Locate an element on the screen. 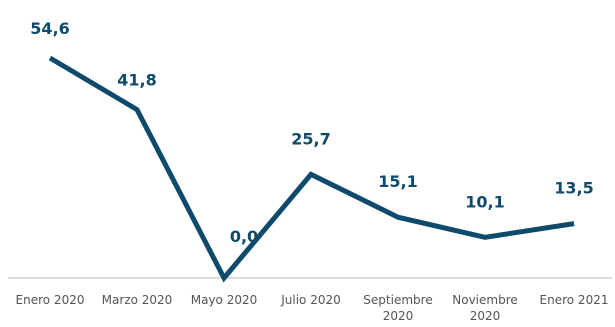 This screenshot has width=615, height=327. x-tick-label-line: Julio 2020 is located at coordinates (310, 300).